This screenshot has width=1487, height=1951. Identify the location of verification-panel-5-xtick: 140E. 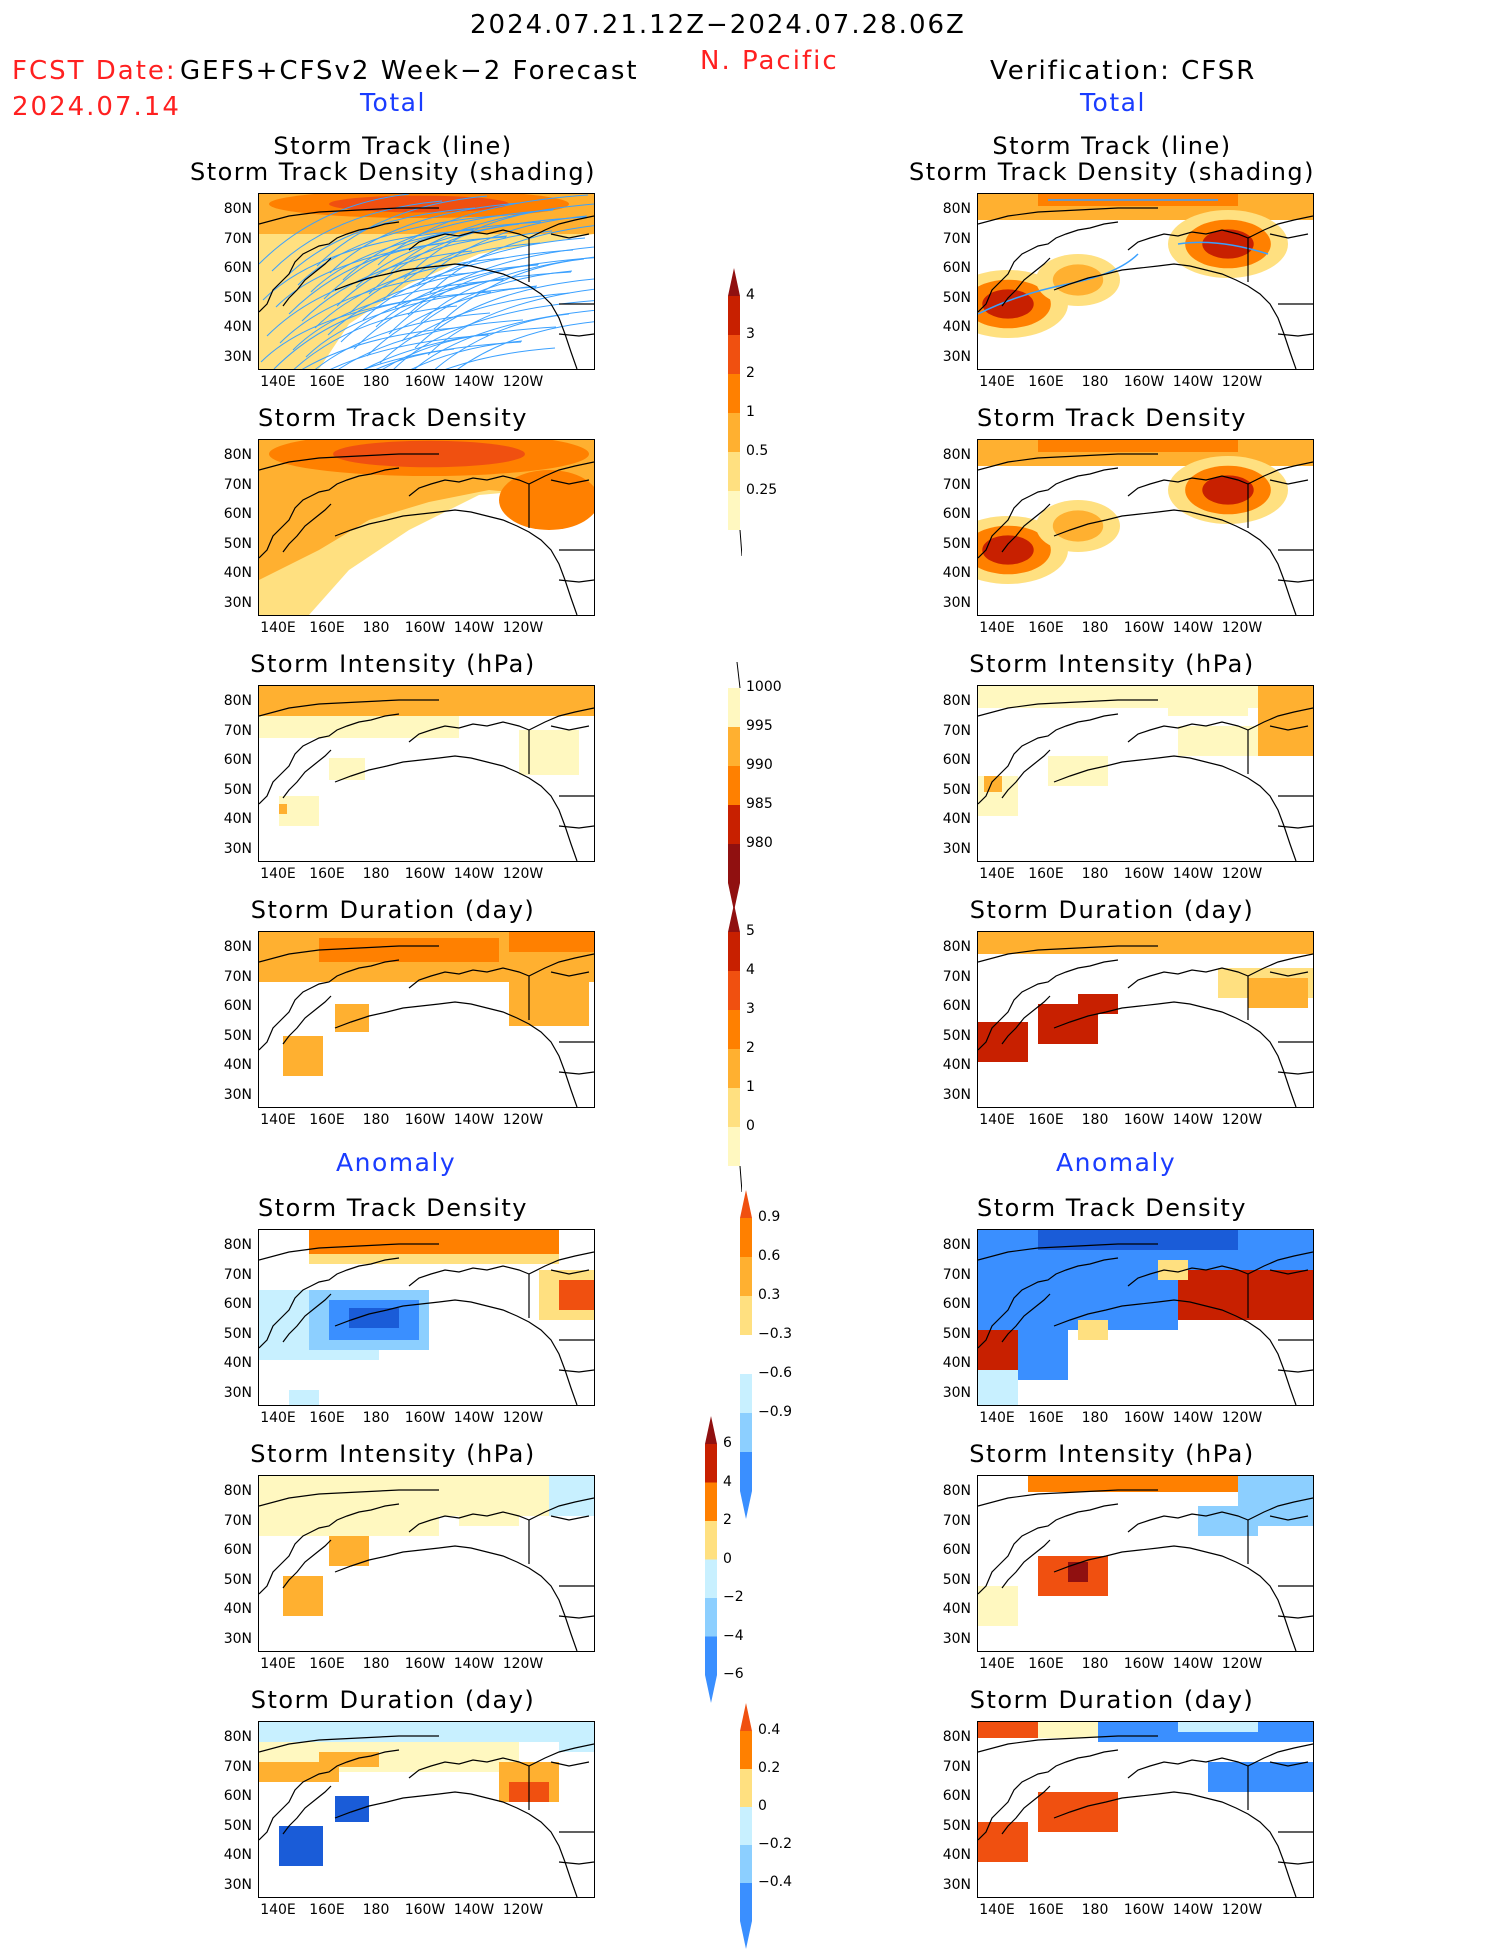
(997, 1418).